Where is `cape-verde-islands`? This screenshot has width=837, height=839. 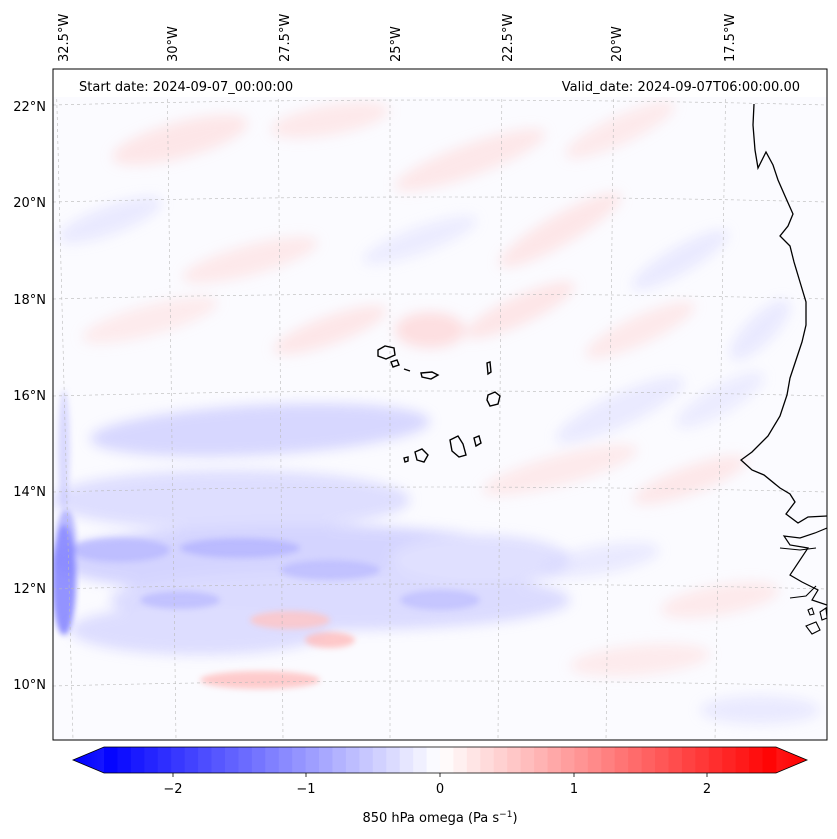 cape-verde-islands is located at coordinates (439, 404).